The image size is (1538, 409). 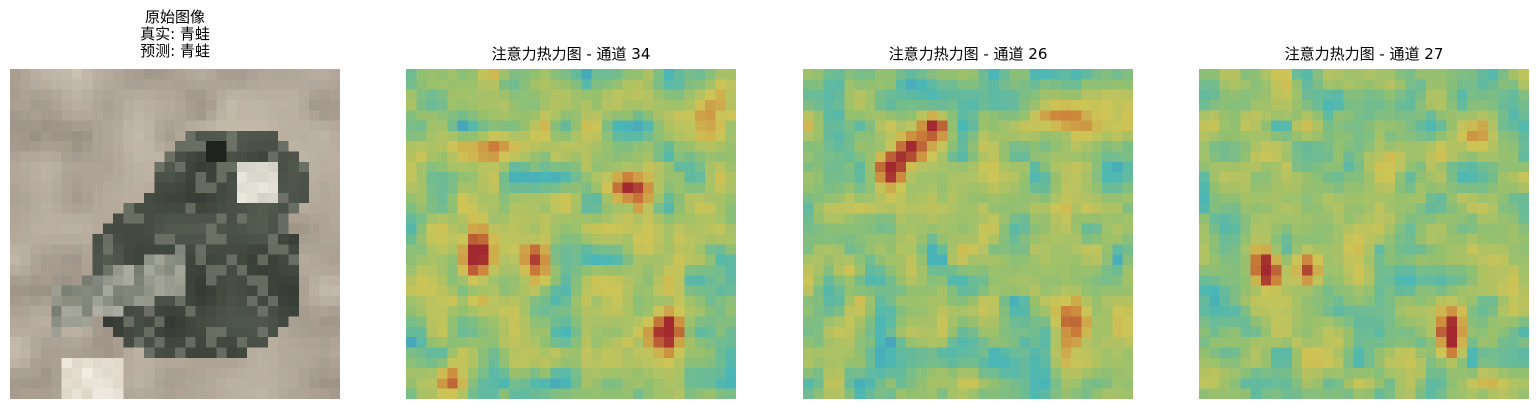 What do you see at coordinates (174, 17) in the screenshot?
I see `original-title-line-1: 原始图像` at bounding box center [174, 17].